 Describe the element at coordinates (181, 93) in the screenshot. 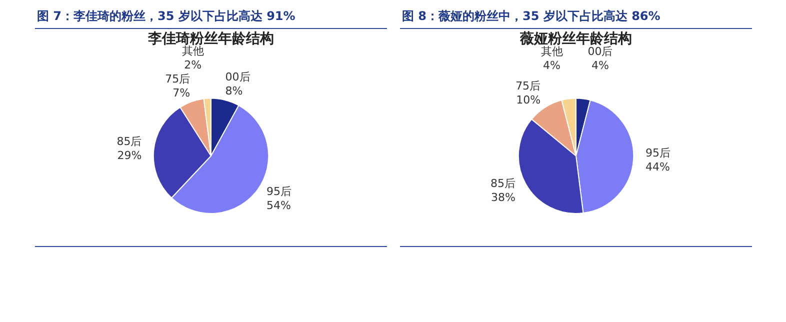

I see `data-label: 7%` at that location.